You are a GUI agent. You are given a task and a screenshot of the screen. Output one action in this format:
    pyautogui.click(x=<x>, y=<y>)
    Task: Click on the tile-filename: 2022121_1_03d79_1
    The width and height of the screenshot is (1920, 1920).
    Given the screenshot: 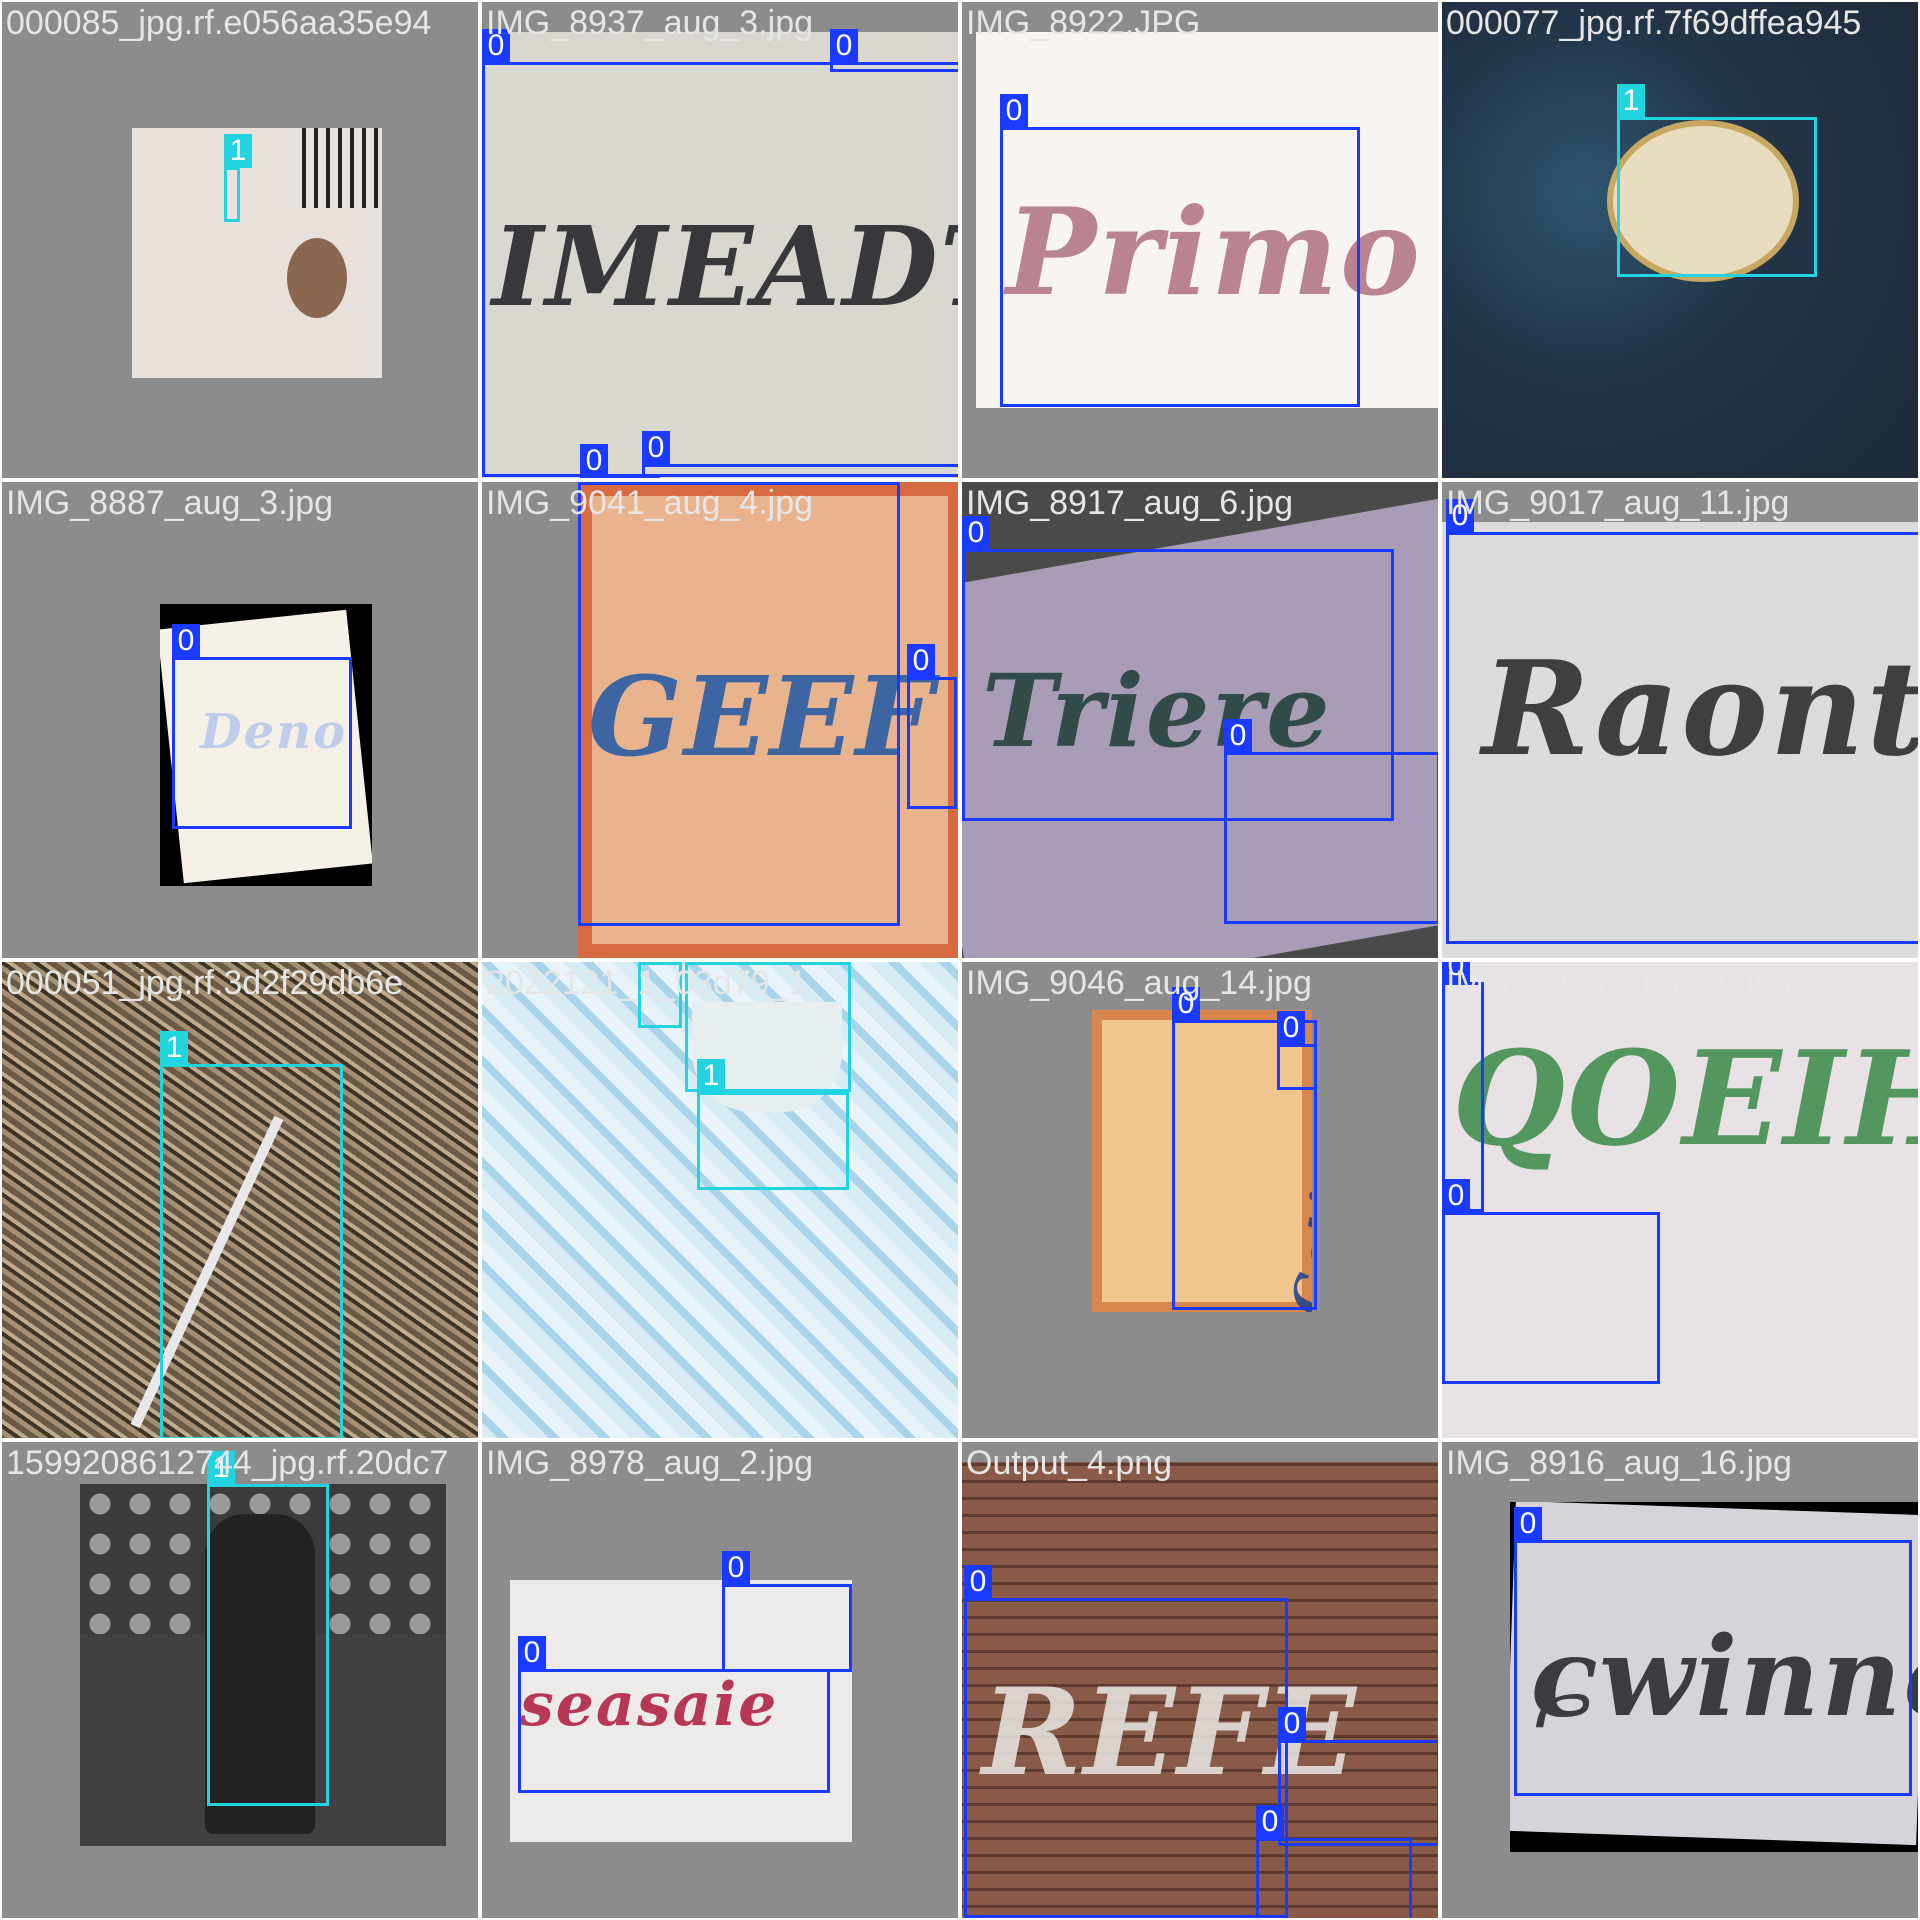 What is the action you would take?
    pyautogui.click(x=647, y=983)
    